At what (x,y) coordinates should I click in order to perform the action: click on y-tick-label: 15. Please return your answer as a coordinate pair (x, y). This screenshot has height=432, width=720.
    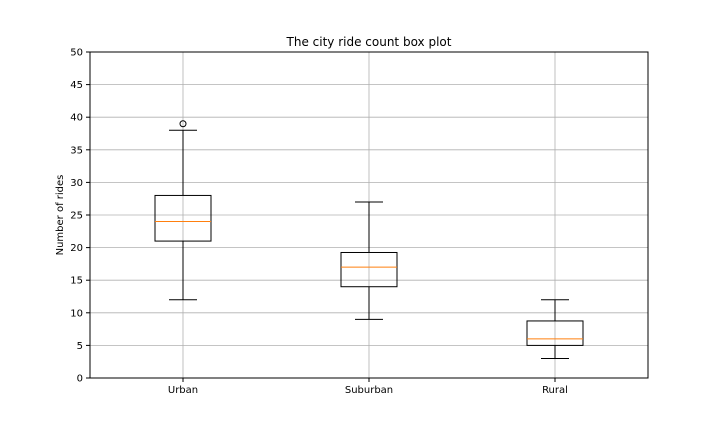
    Looking at the image, I should click on (76, 281).